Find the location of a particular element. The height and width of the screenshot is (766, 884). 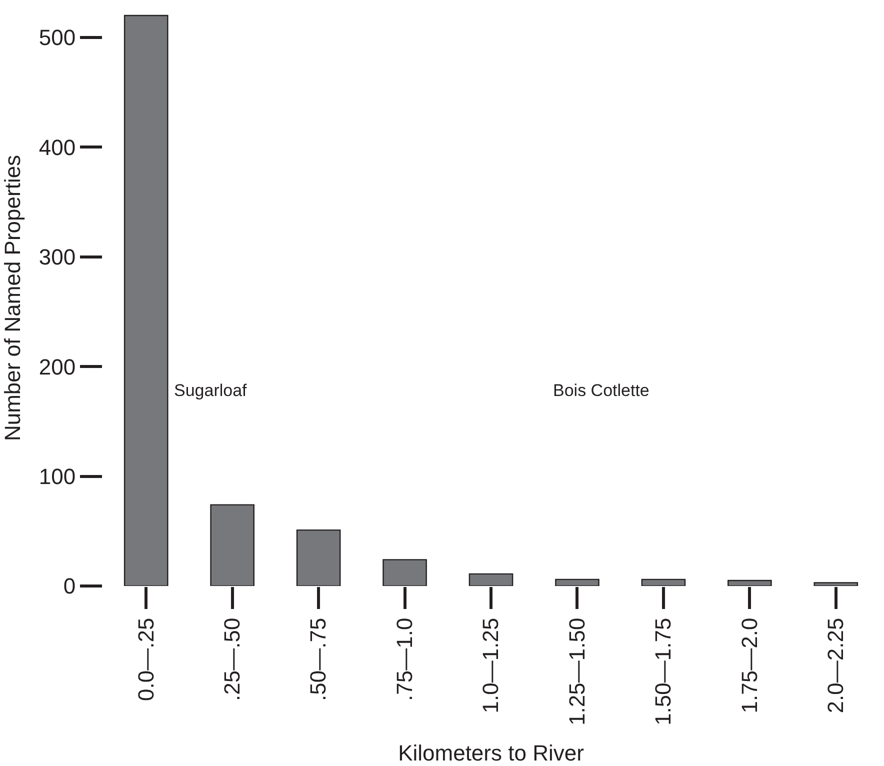

x-axis-title: Kilometers to River is located at coordinates (491, 753).